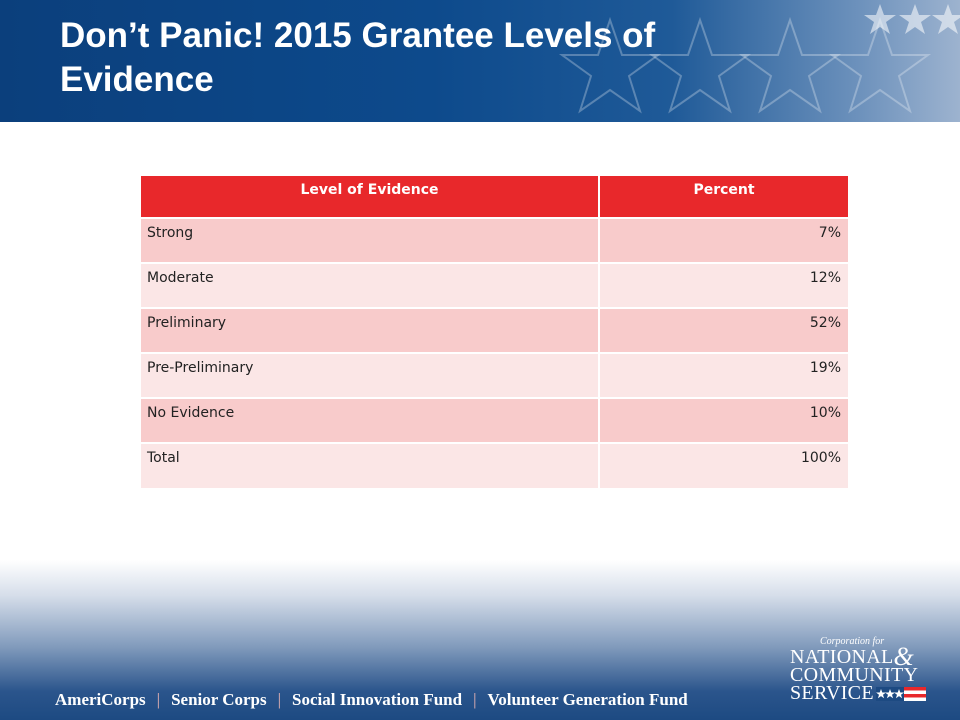  Describe the element at coordinates (370, 375) in the screenshot. I see `level-cell: Pre-Preliminary` at that location.